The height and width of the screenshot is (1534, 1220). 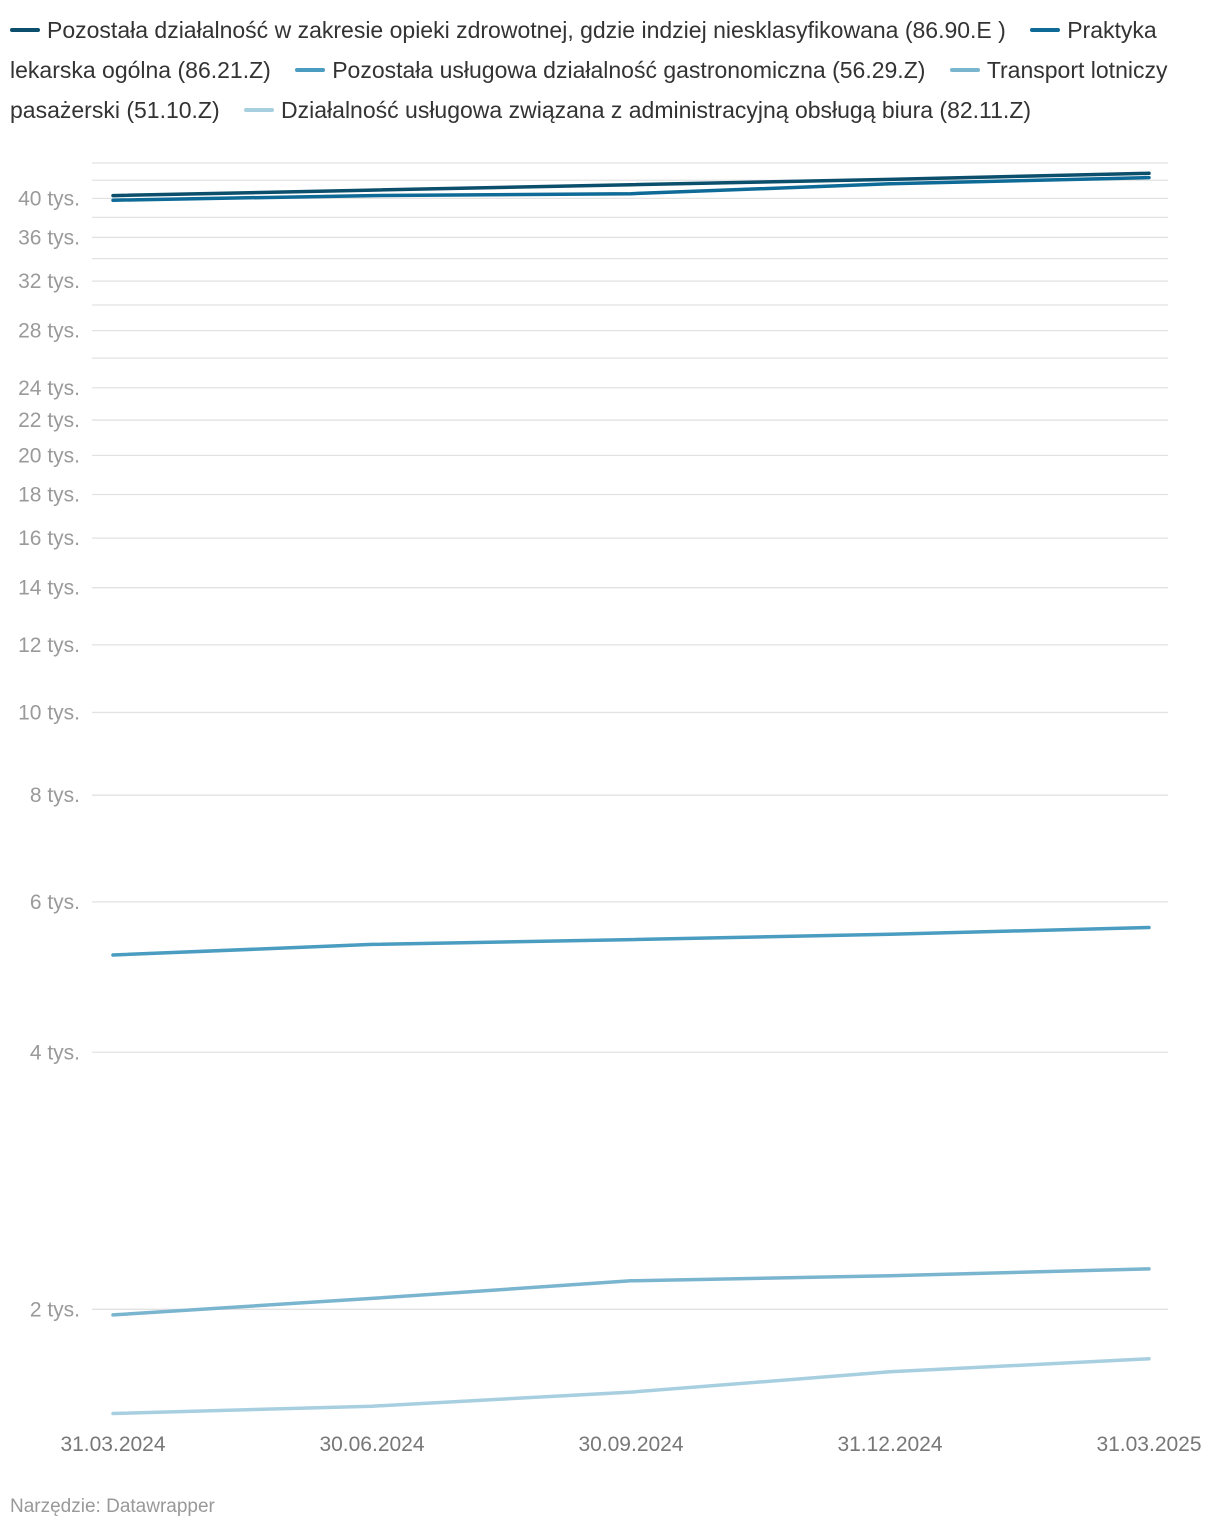 I want to click on y-tick-label: 2 tys., so click(x=55, y=1309).